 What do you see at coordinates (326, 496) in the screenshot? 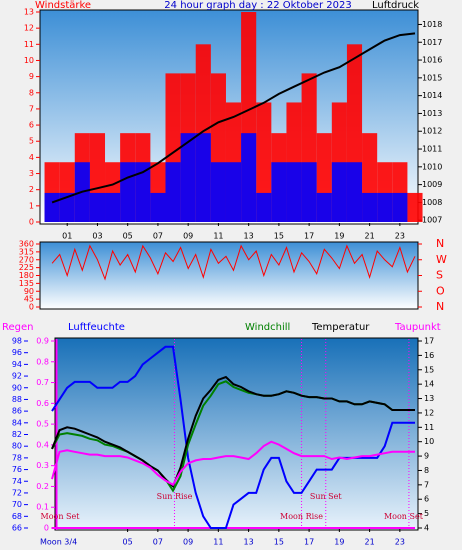
I see `event-label: Sun Set` at bounding box center [326, 496].